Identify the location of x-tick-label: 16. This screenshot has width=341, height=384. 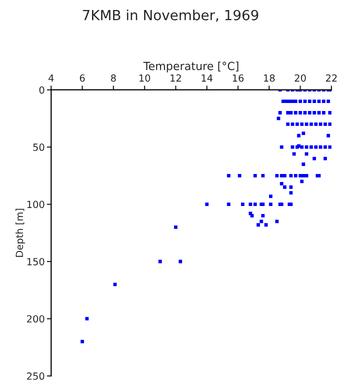
(238, 78).